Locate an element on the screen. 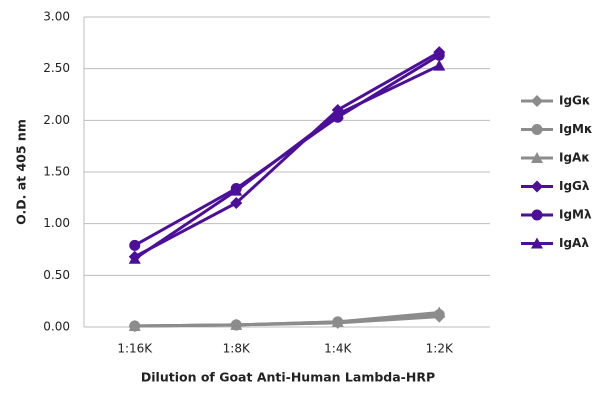 The width and height of the screenshot is (600, 400). y-tick-label: 0.00 is located at coordinates (56, 327).